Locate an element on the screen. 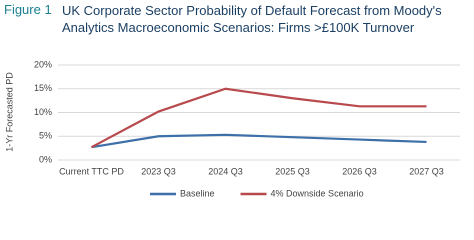  y-tick-label: 10% is located at coordinates (43, 112).